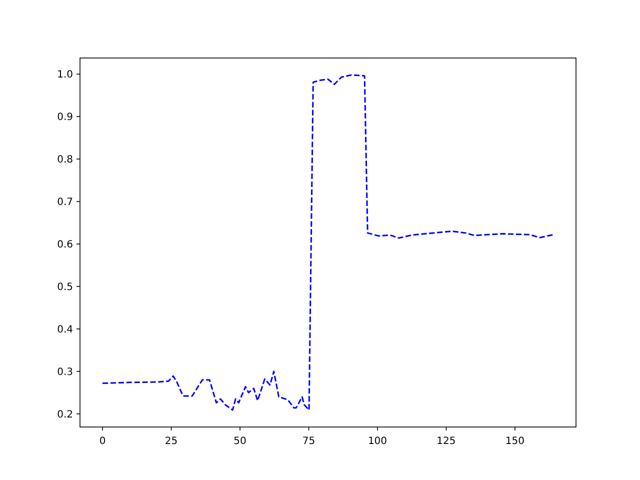 The height and width of the screenshot is (480, 640). What do you see at coordinates (102, 441) in the screenshot?
I see `x-tick-label: 0` at bounding box center [102, 441].